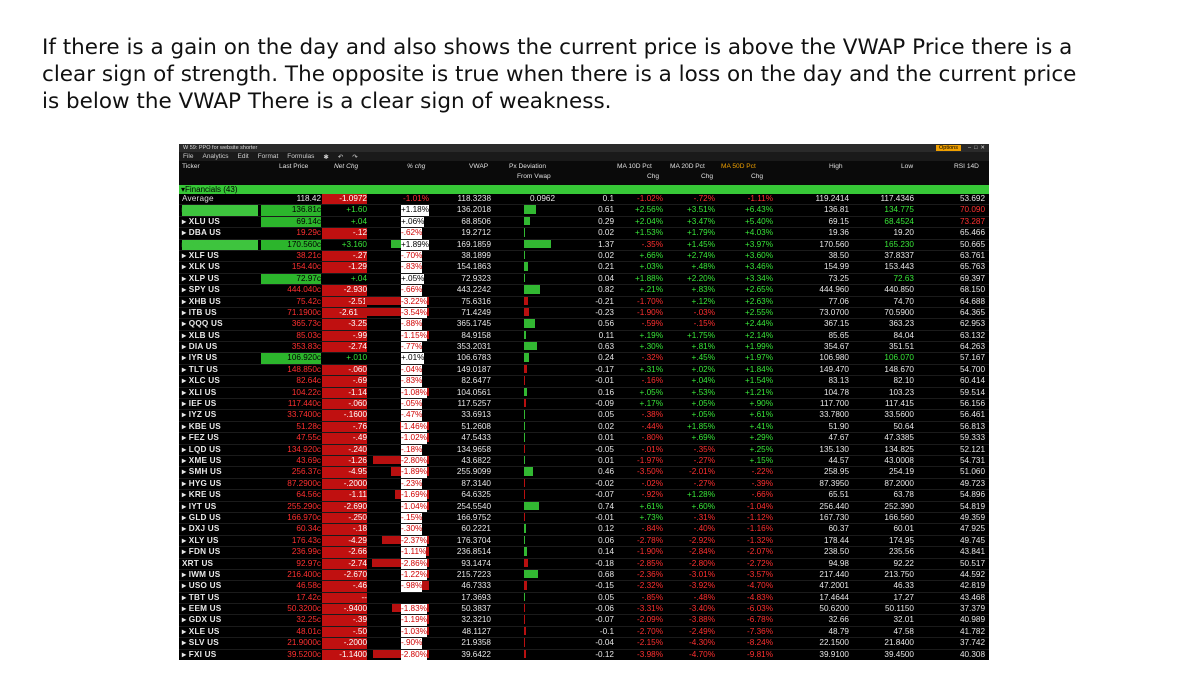 This screenshot has width=1200, height=673. What do you see at coordinates (970, 148) in the screenshot?
I see `minimize-icon: –` at bounding box center [970, 148].